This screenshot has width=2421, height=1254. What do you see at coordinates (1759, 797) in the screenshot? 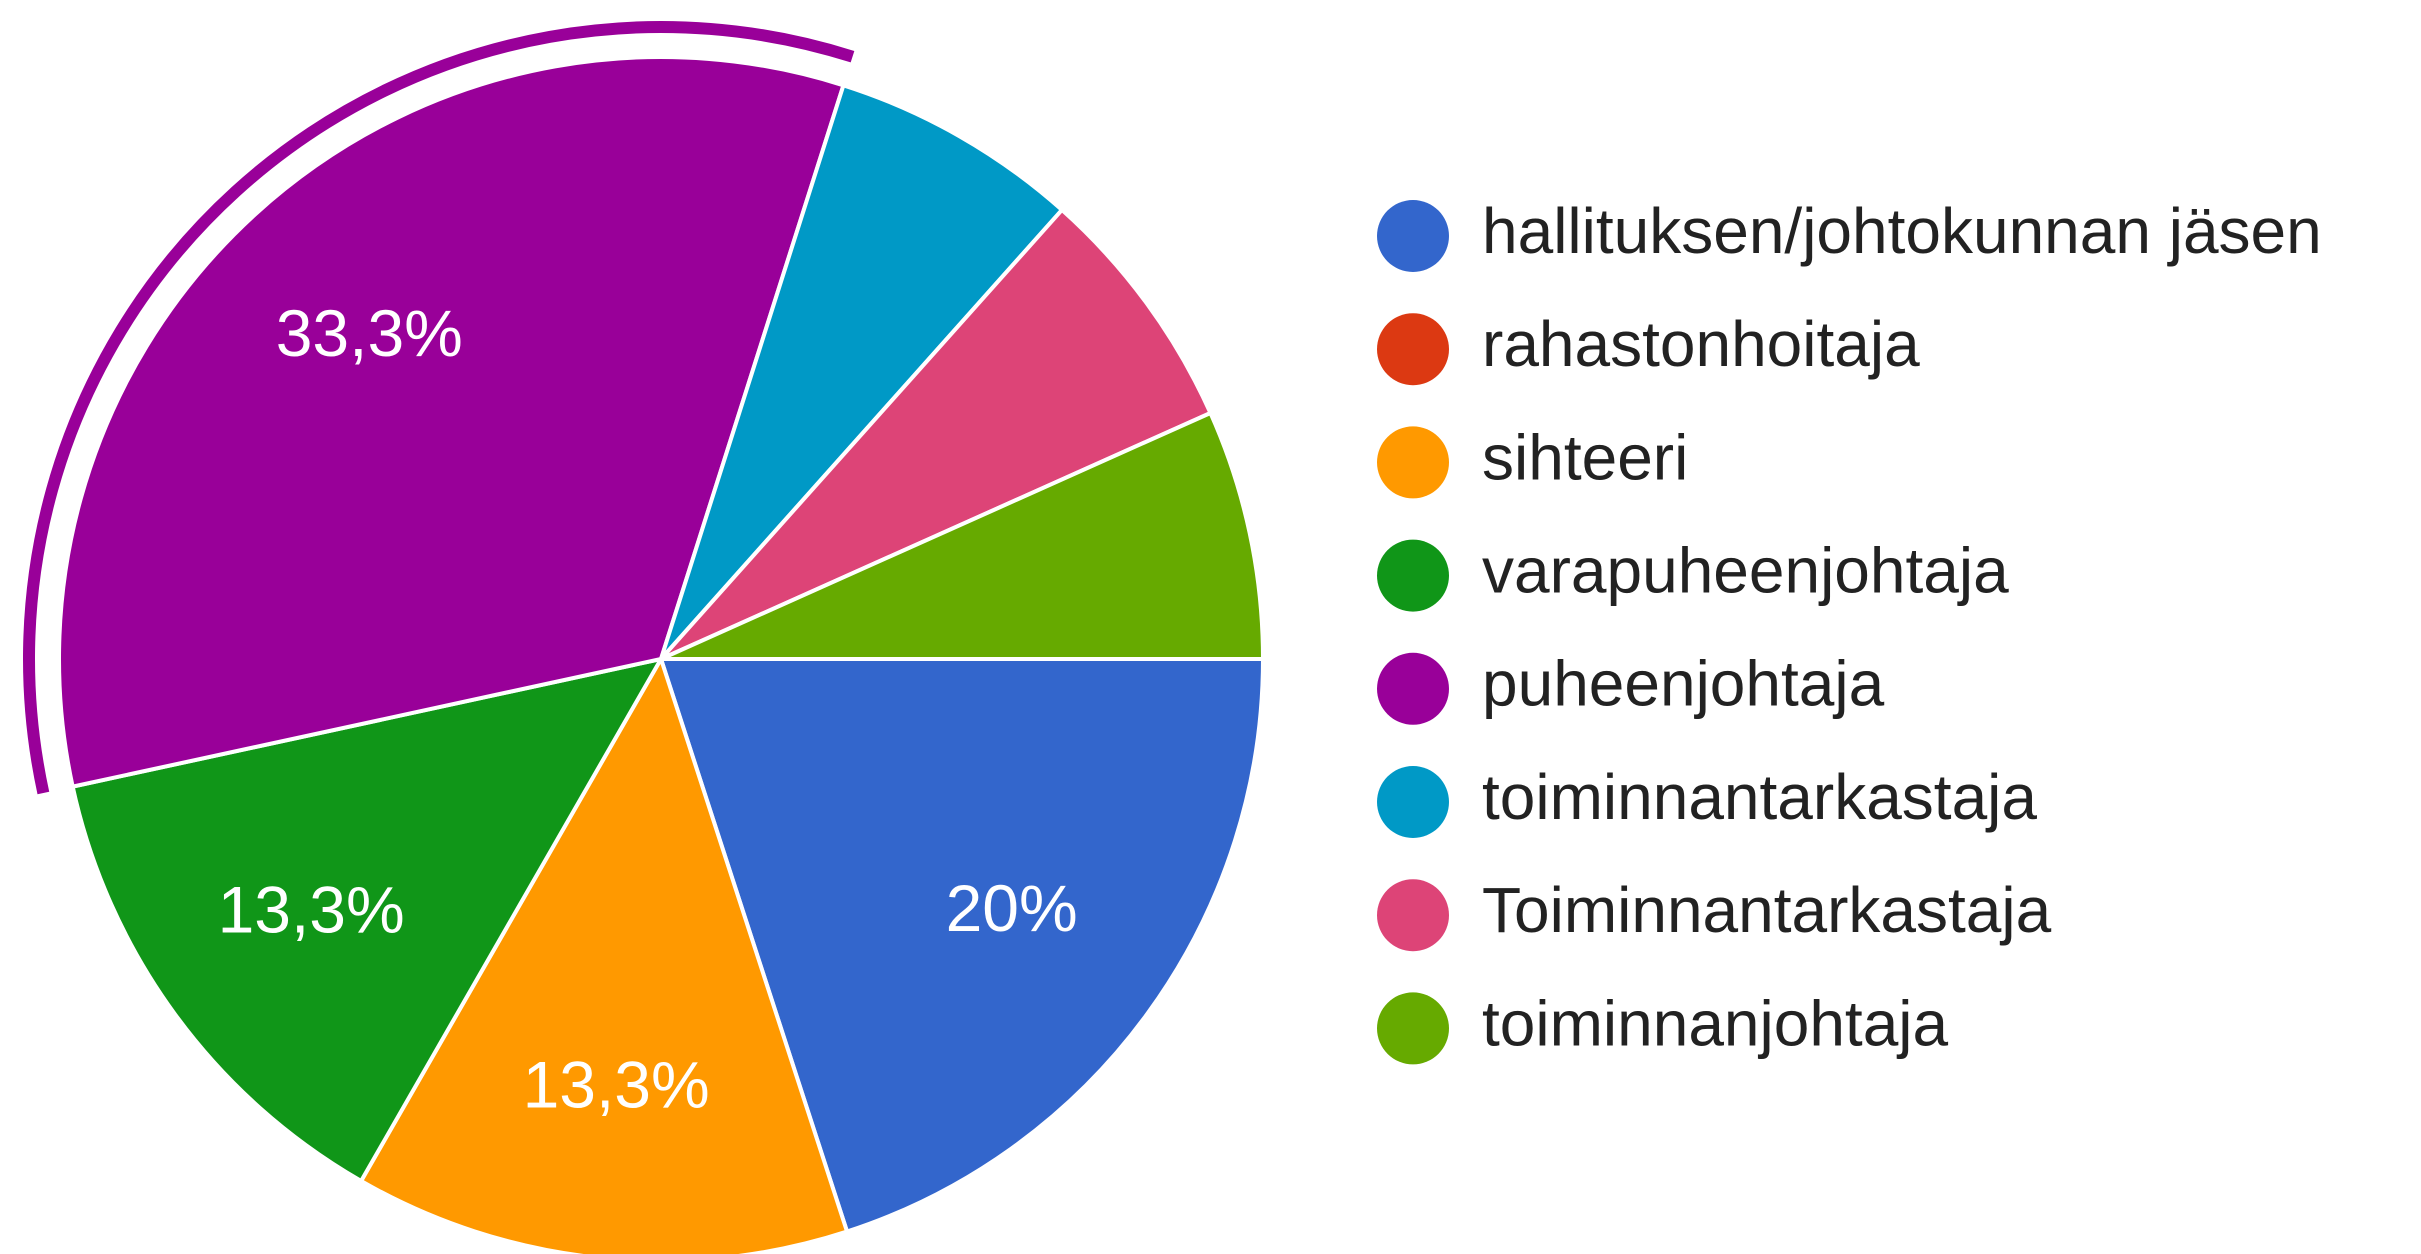
I see `legend-label: toiminnantarkastaja` at bounding box center [1759, 797].